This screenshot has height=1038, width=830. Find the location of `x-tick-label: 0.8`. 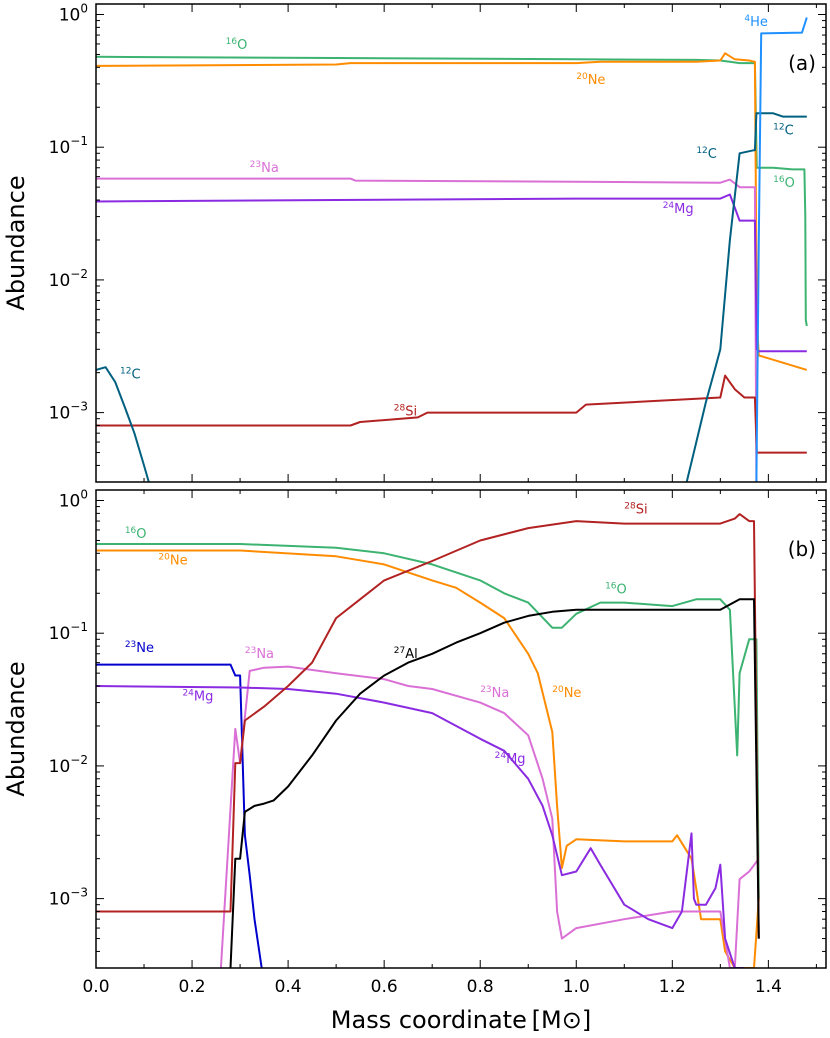

x-tick-label: 0.8 is located at coordinates (480, 987).